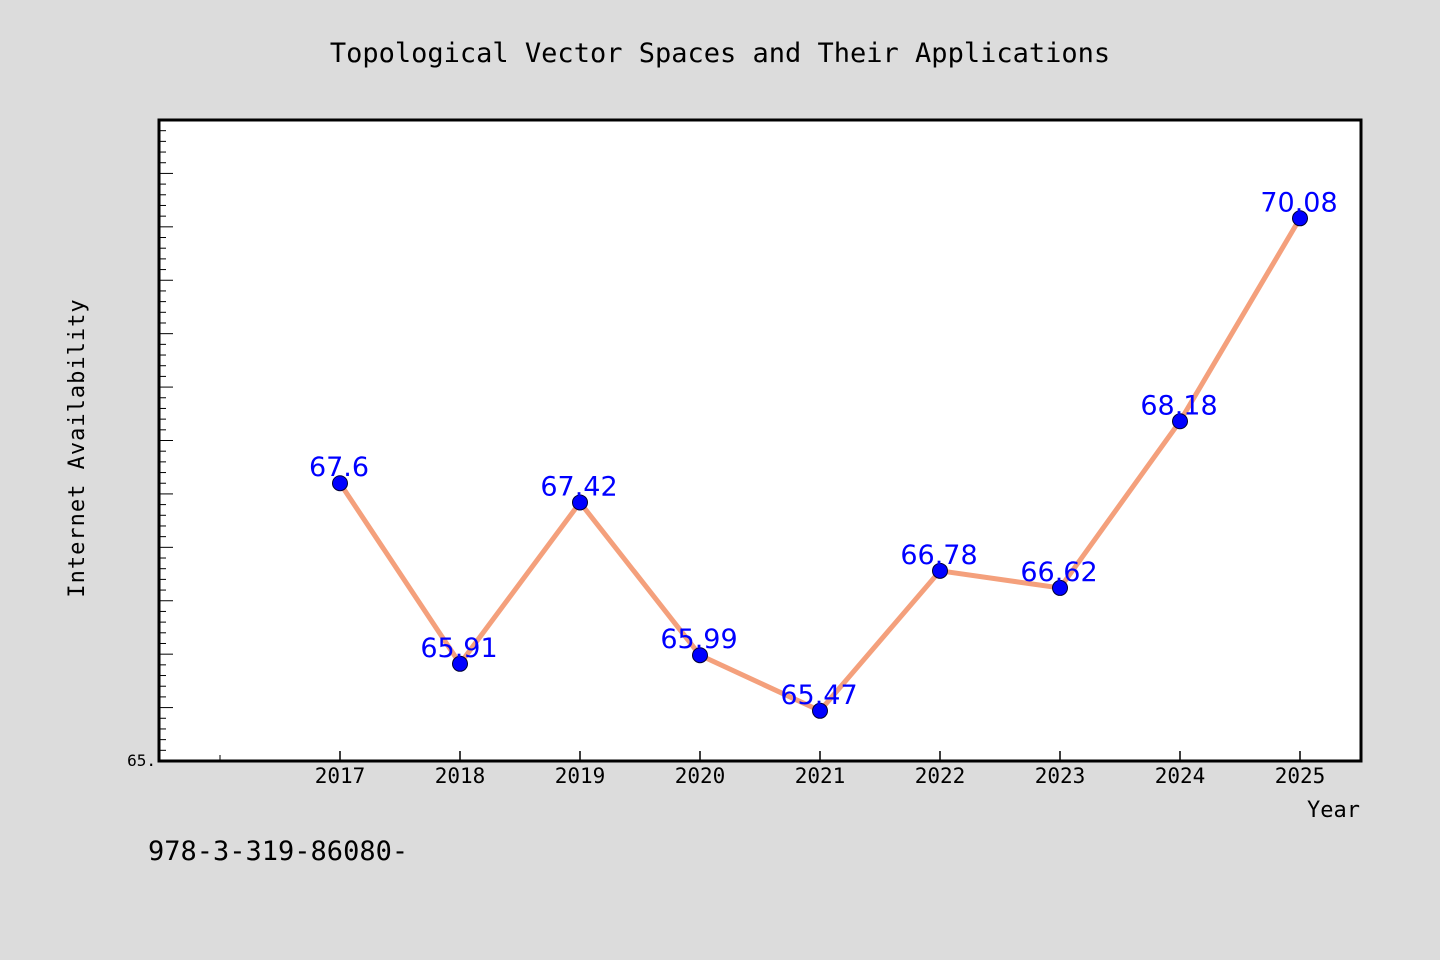 This screenshot has height=960, width=1440. Describe the element at coordinates (580, 776) in the screenshot. I see `x-tick-label: 2019` at that location.